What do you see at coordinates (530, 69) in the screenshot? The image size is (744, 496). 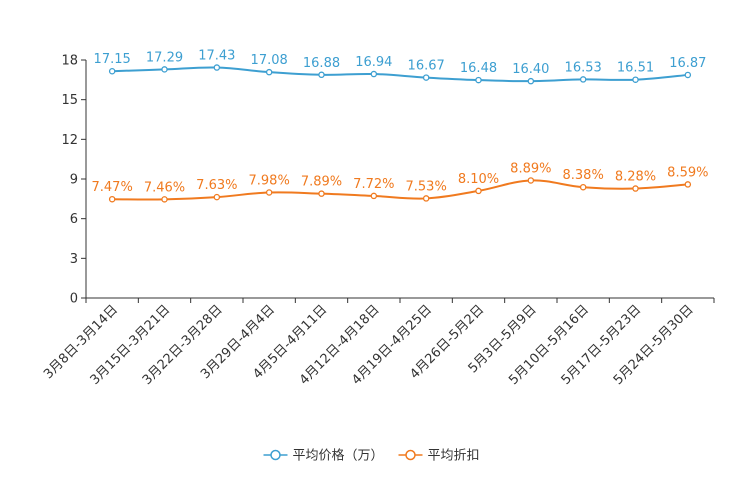 I see `data-label: 16.40` at bounding box center [530, 69].